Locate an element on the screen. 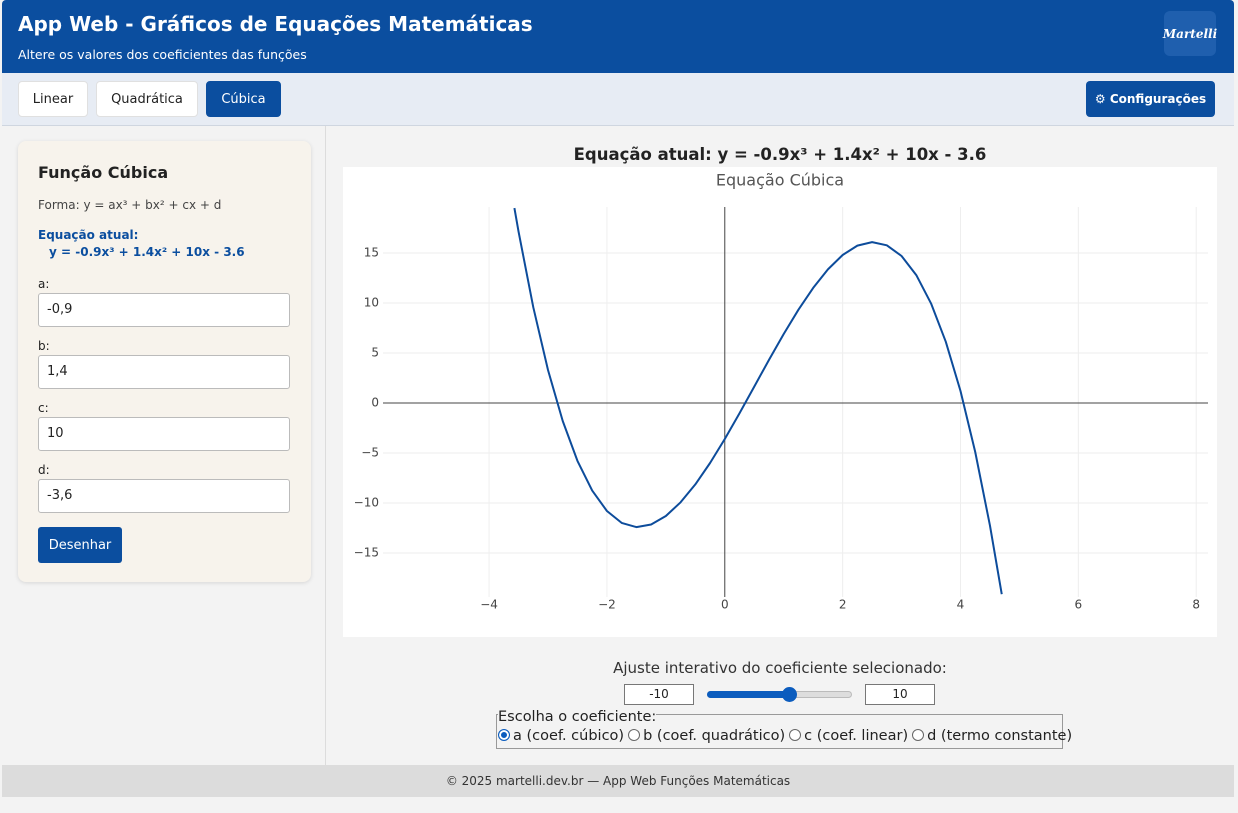  field-label: d: is located at coordinates (44, 470).